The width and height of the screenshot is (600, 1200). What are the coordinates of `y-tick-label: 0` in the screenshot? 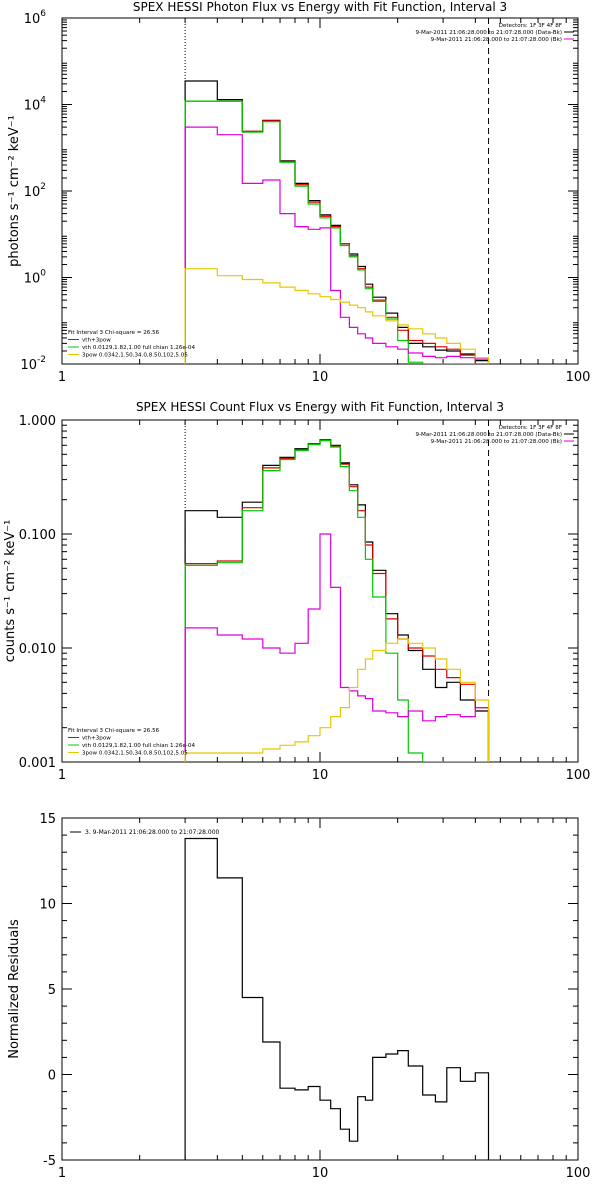 It's located at (52, 1076).